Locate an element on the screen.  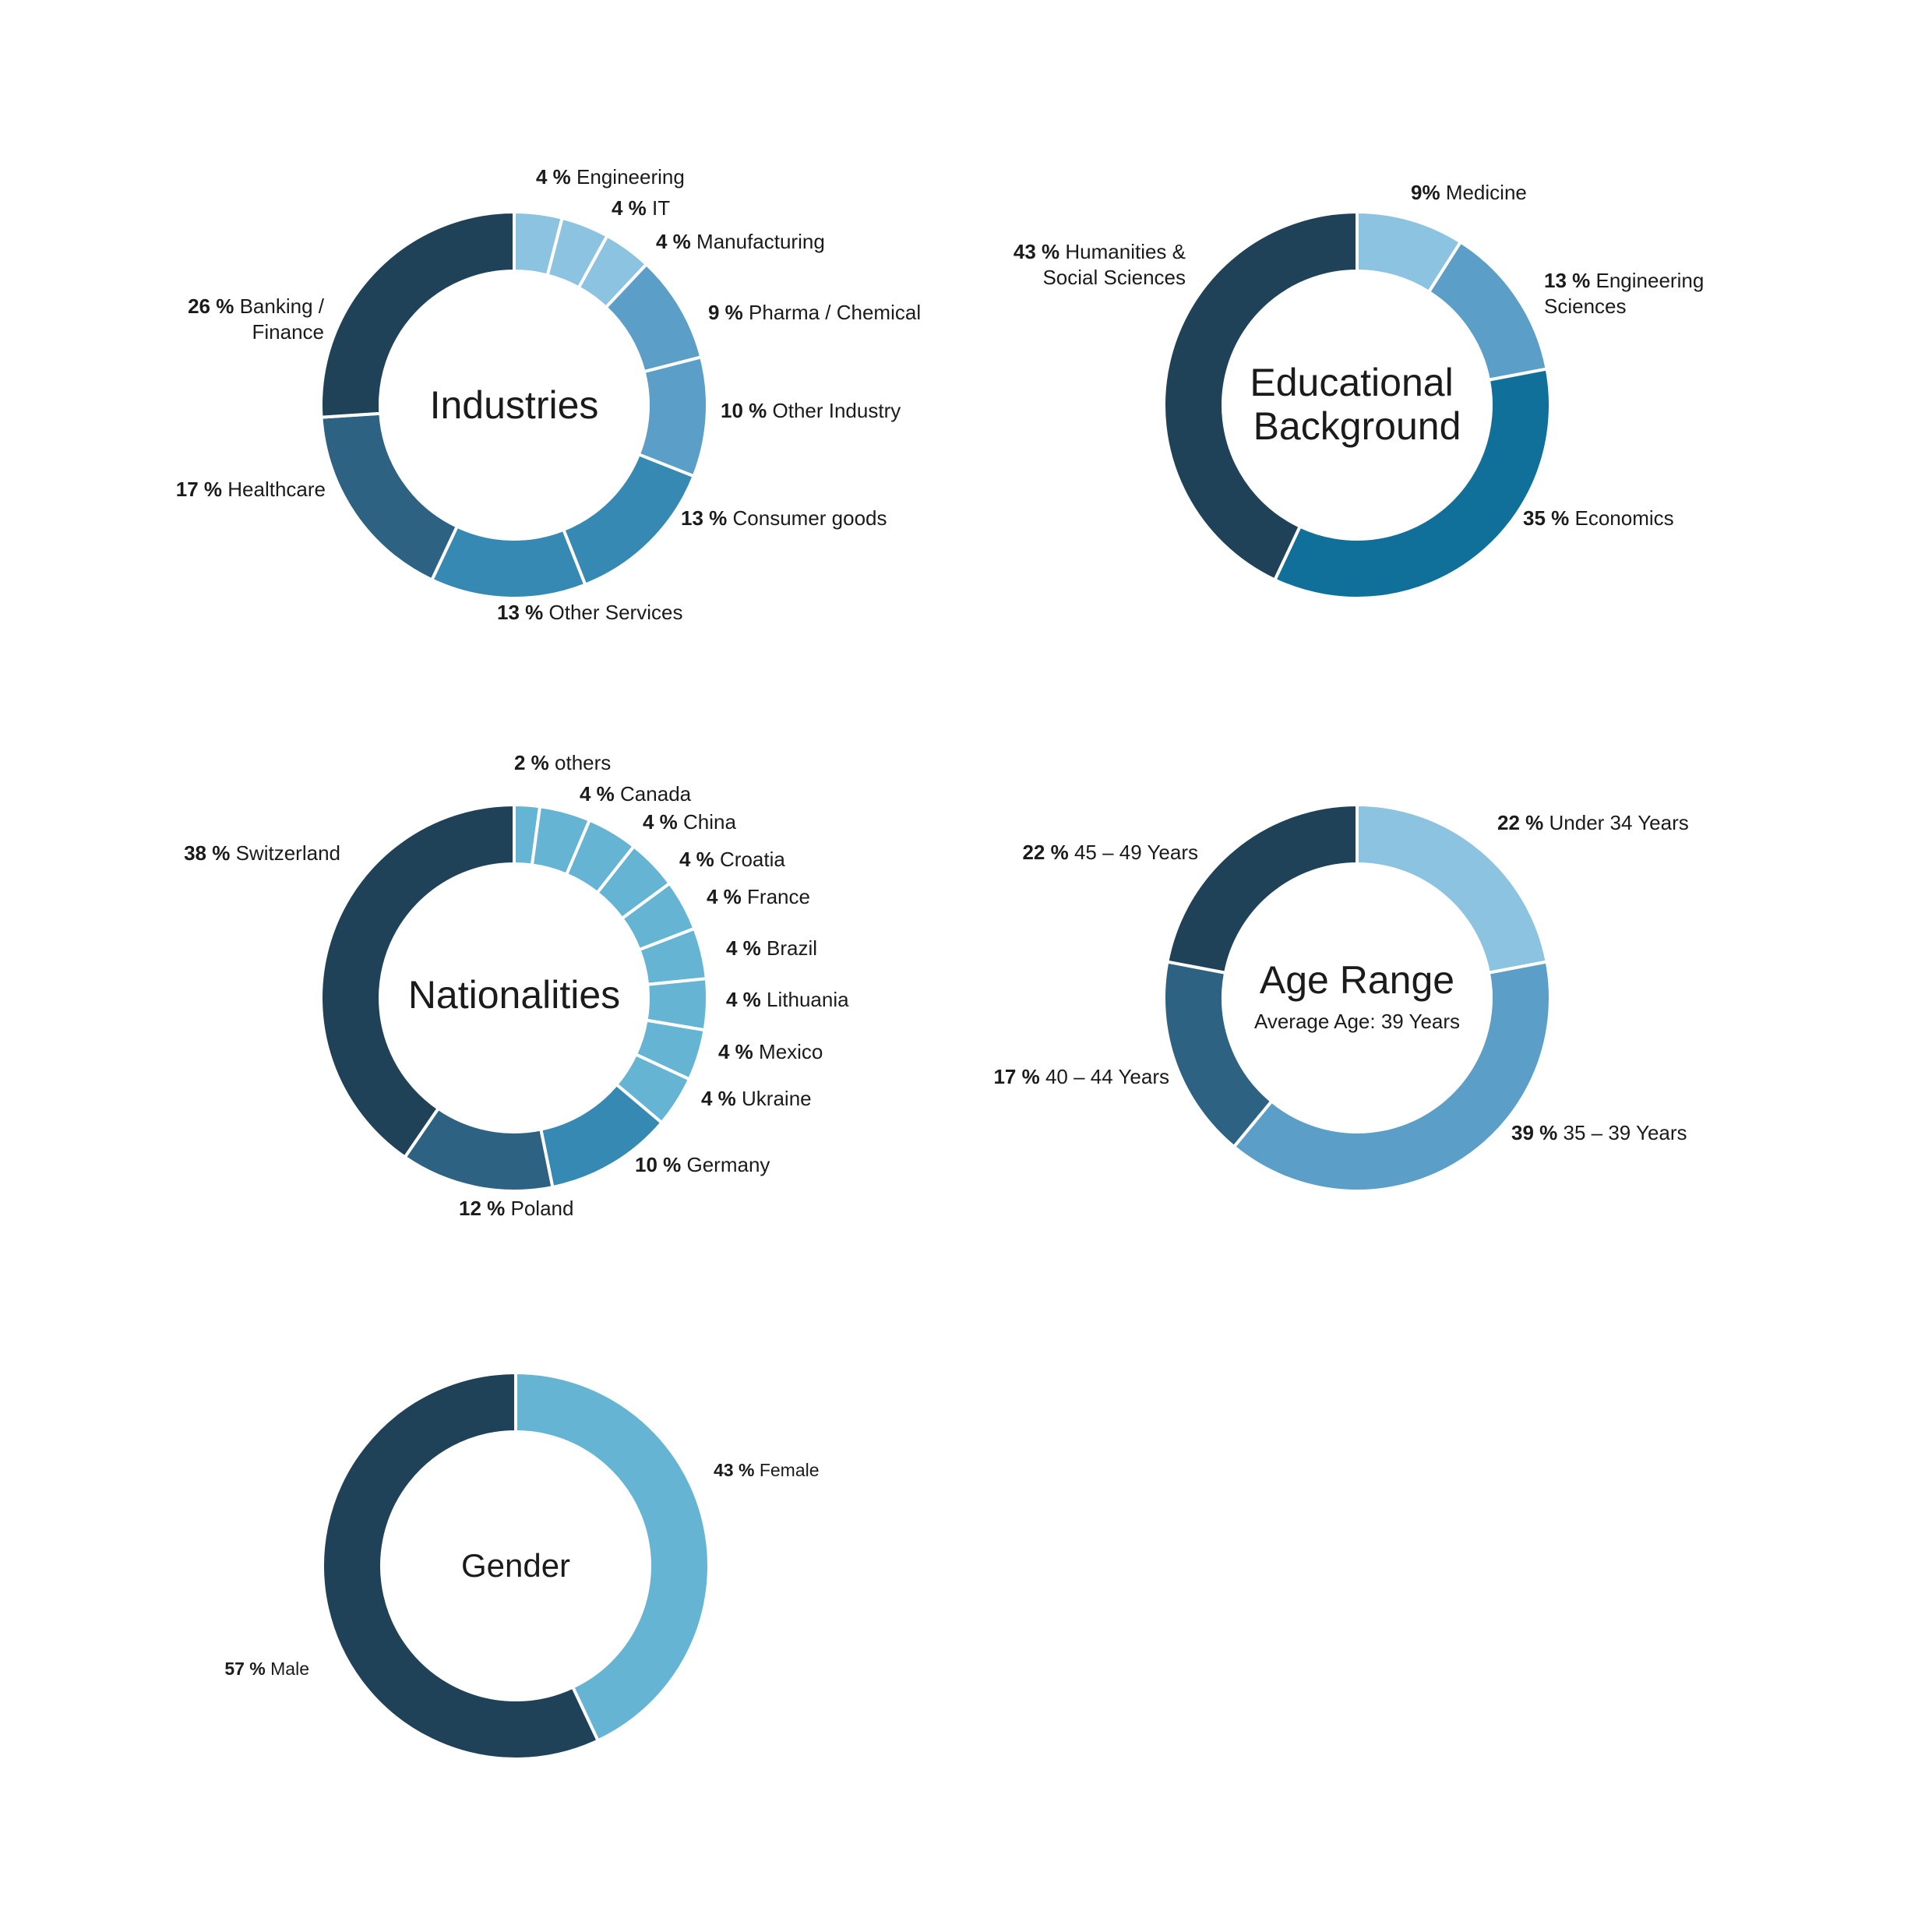
industries-slice-banking-finance is located at coordinates (417, 314).